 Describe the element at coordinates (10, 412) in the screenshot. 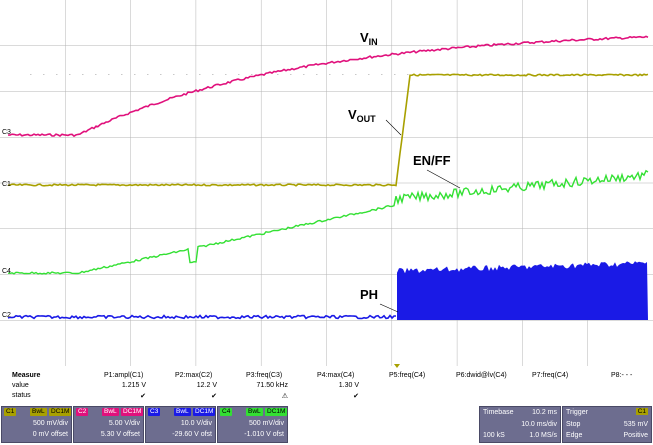

I see `channel-tag: C1` at that location.